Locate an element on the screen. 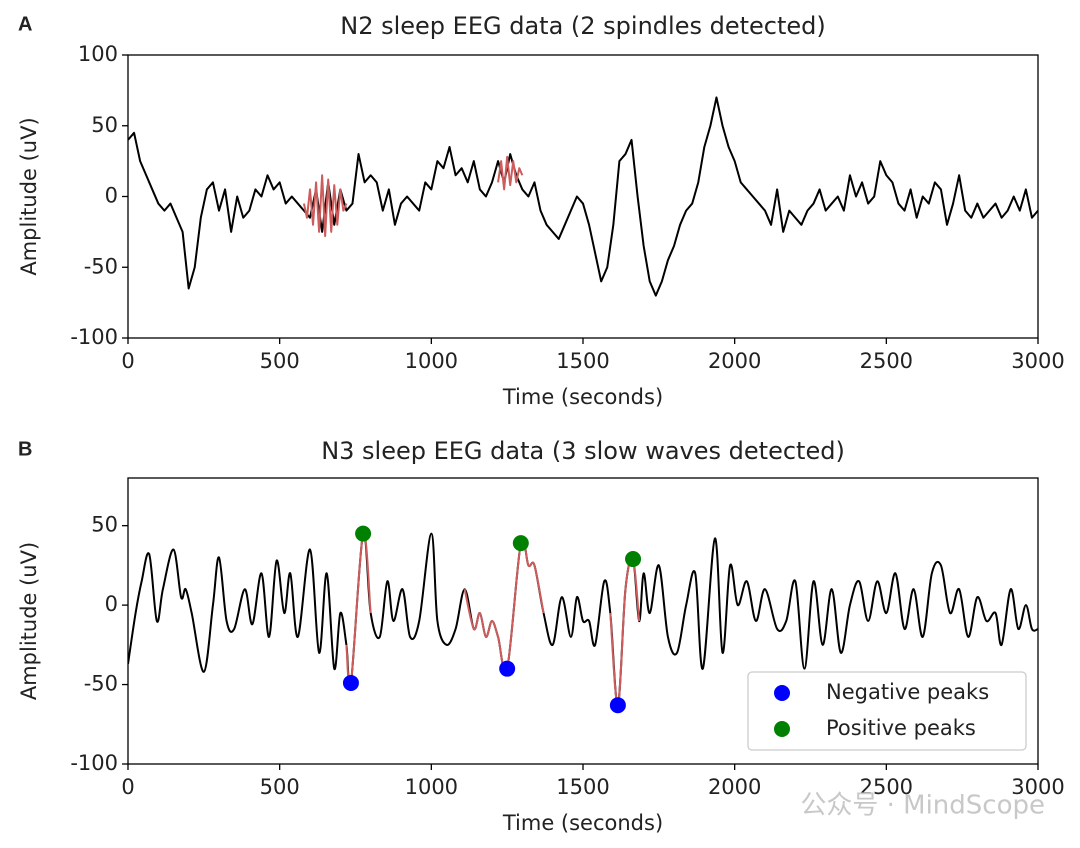  legend-box is located at coordinates (887, 711).